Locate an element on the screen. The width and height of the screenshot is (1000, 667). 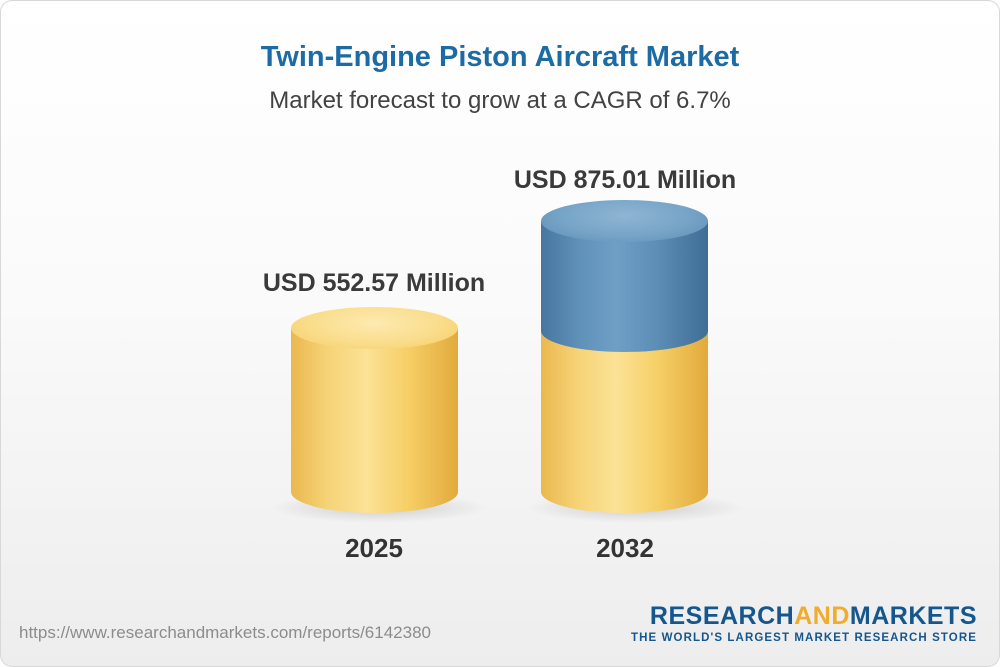
logo-wordmark: RESEARCHANDMARKETS is located at coordinates (804, 616).